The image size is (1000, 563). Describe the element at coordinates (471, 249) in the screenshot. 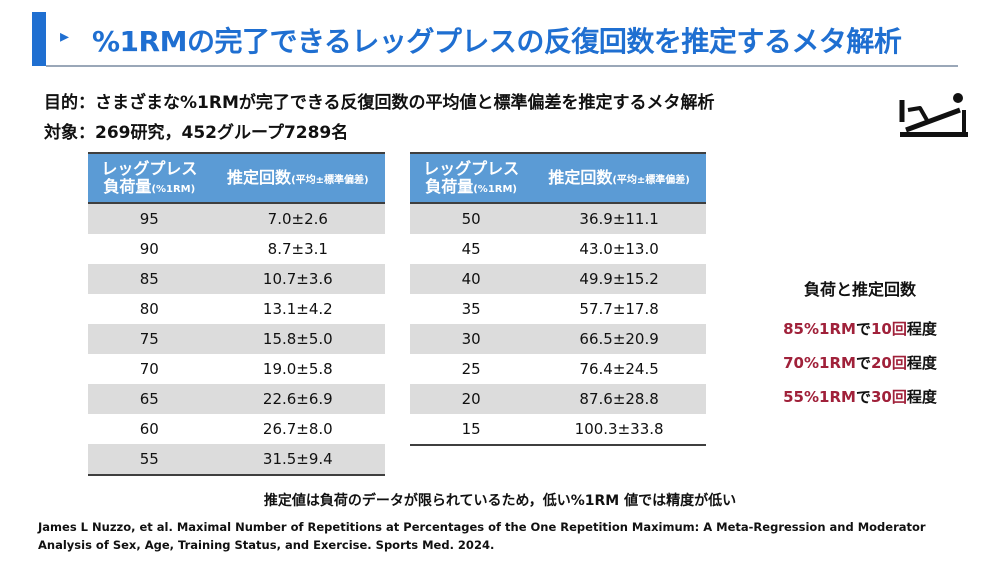

I see `load-cell: 45` at that location.